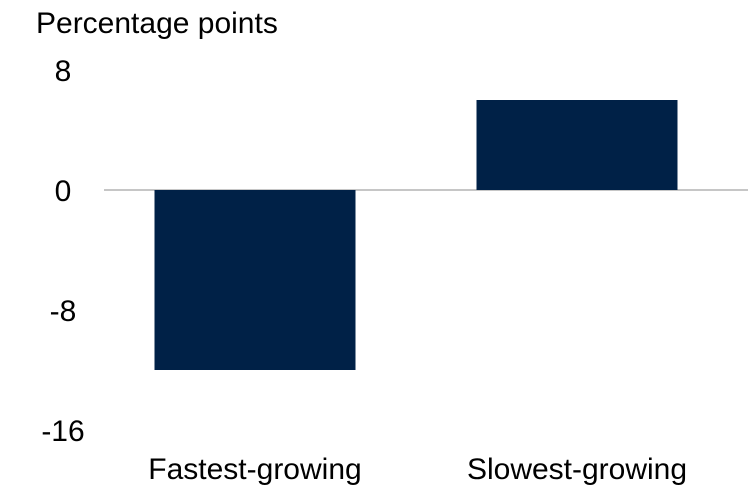 The width and height of the screenshot is (754, 485). I want to click on y-tick-label: -8, so click(63, 311).